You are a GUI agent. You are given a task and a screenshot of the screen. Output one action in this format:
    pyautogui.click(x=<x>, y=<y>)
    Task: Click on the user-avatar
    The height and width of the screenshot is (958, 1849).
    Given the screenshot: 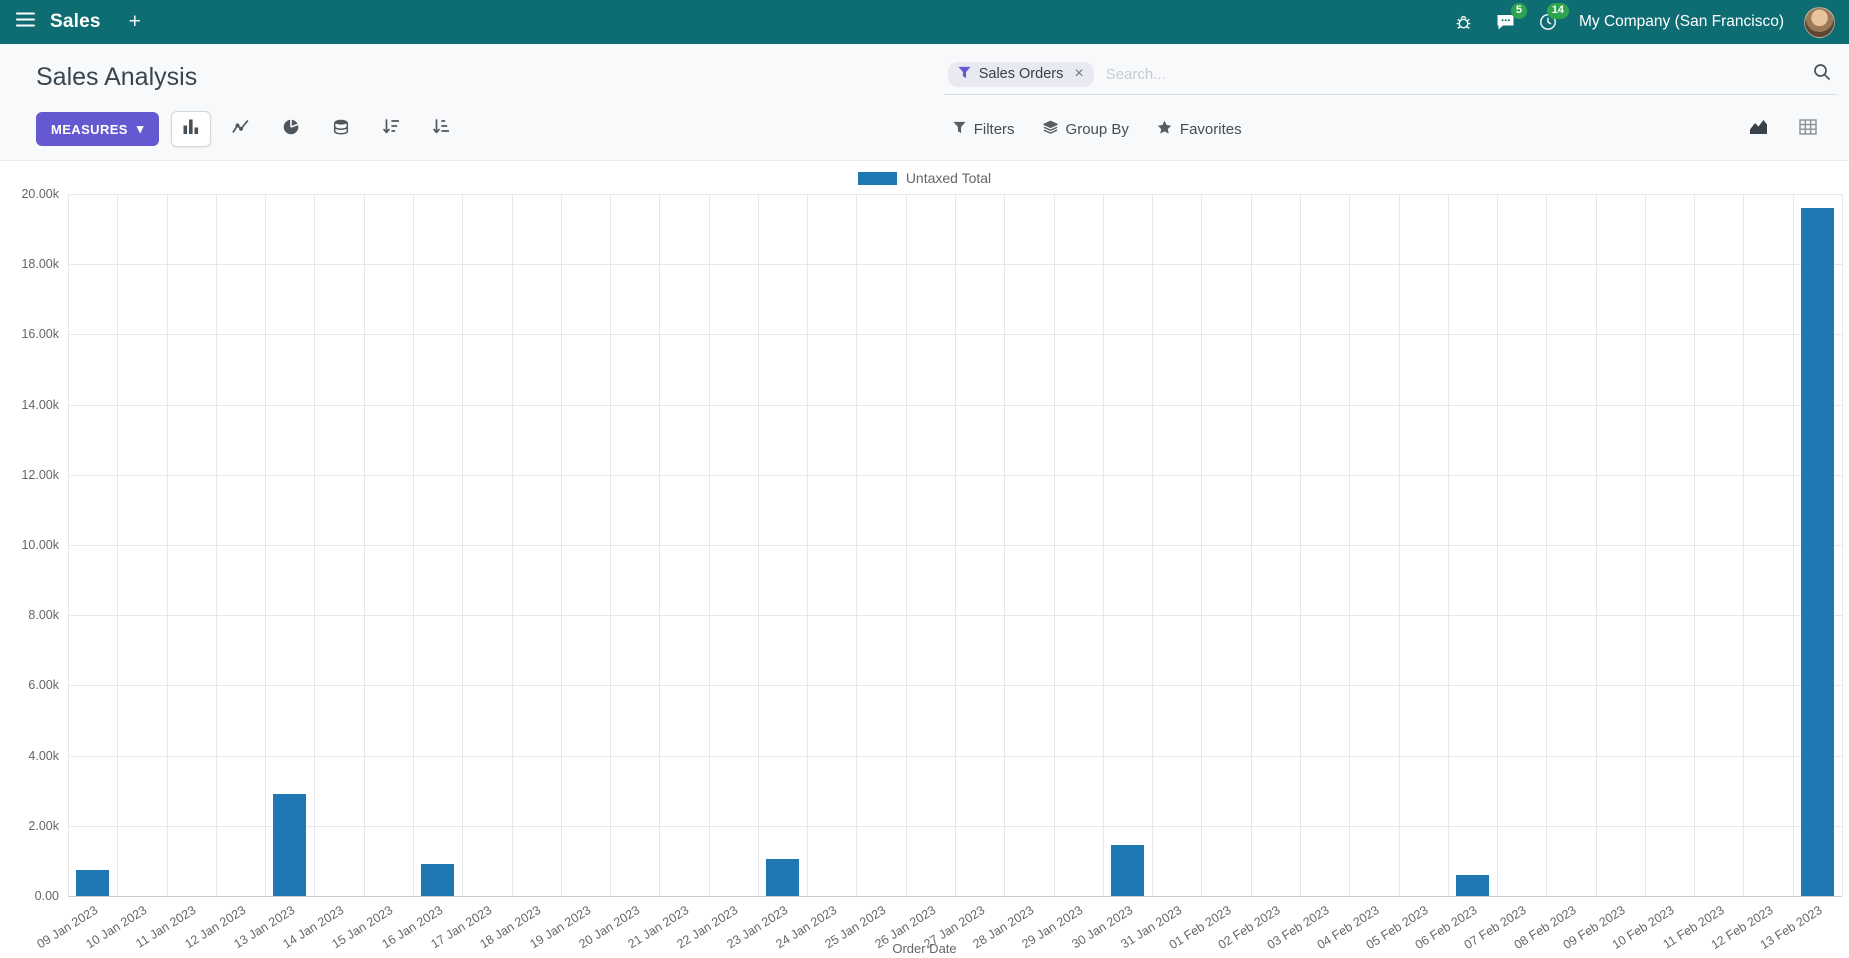 What is the action you would take?
    pyautogui.click(x=1819, y=22)
    